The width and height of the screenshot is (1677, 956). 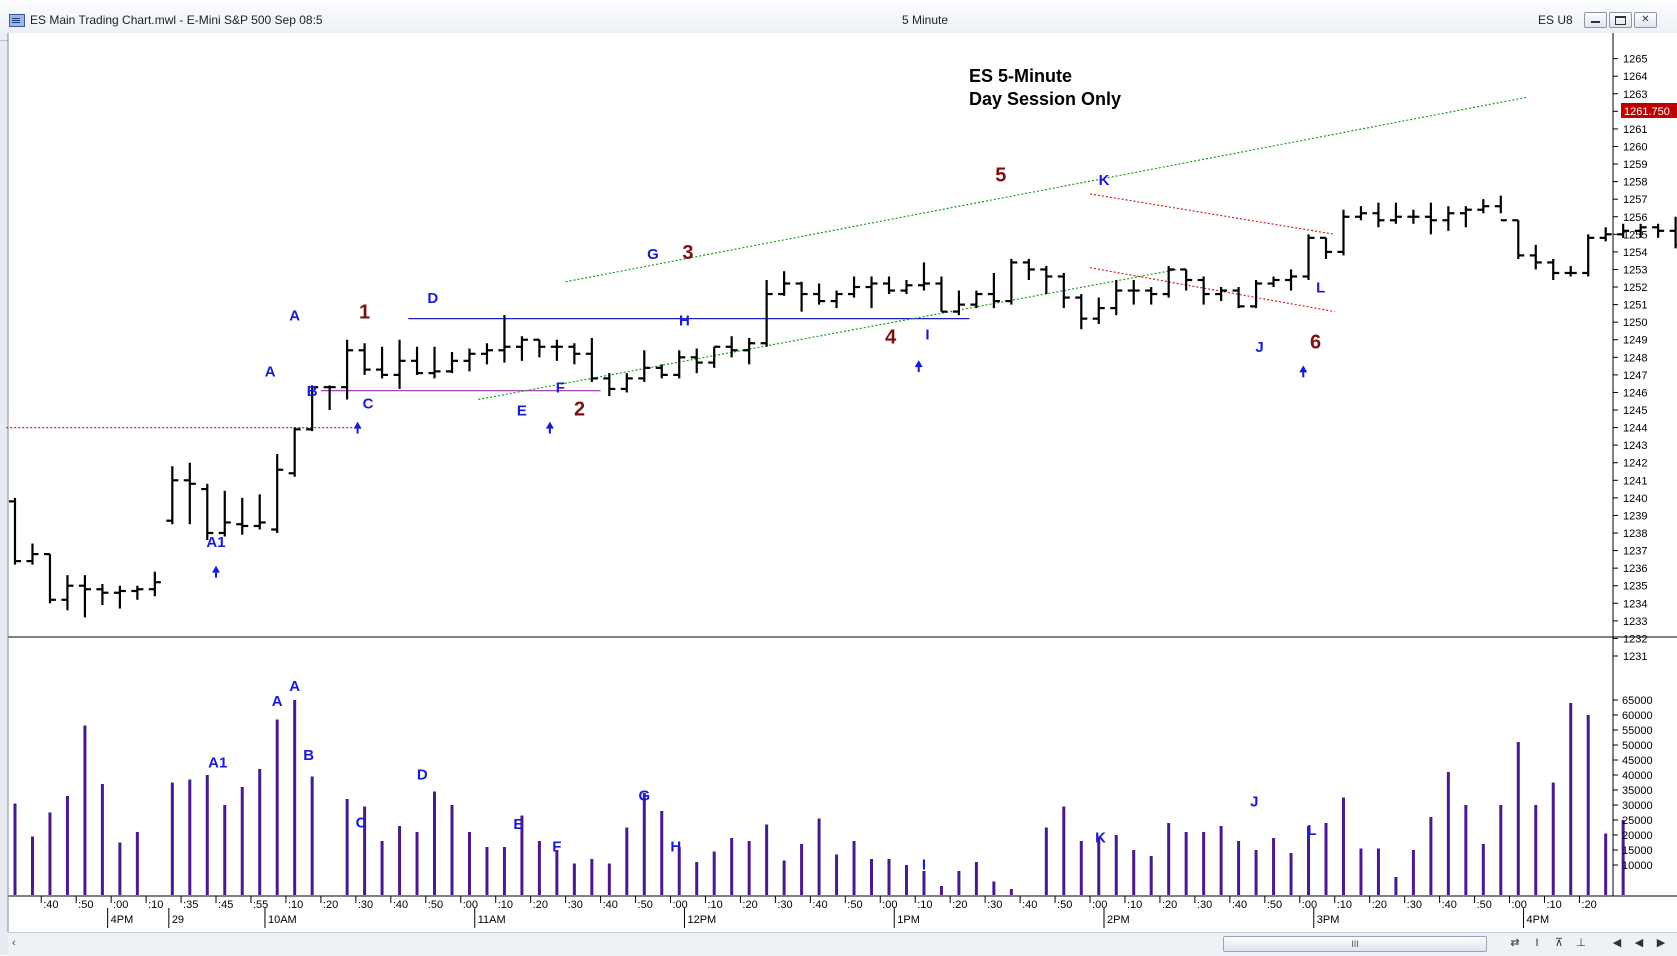 I want to click on price-tick-label-1252: 1252, so click(x=1635, y=288).